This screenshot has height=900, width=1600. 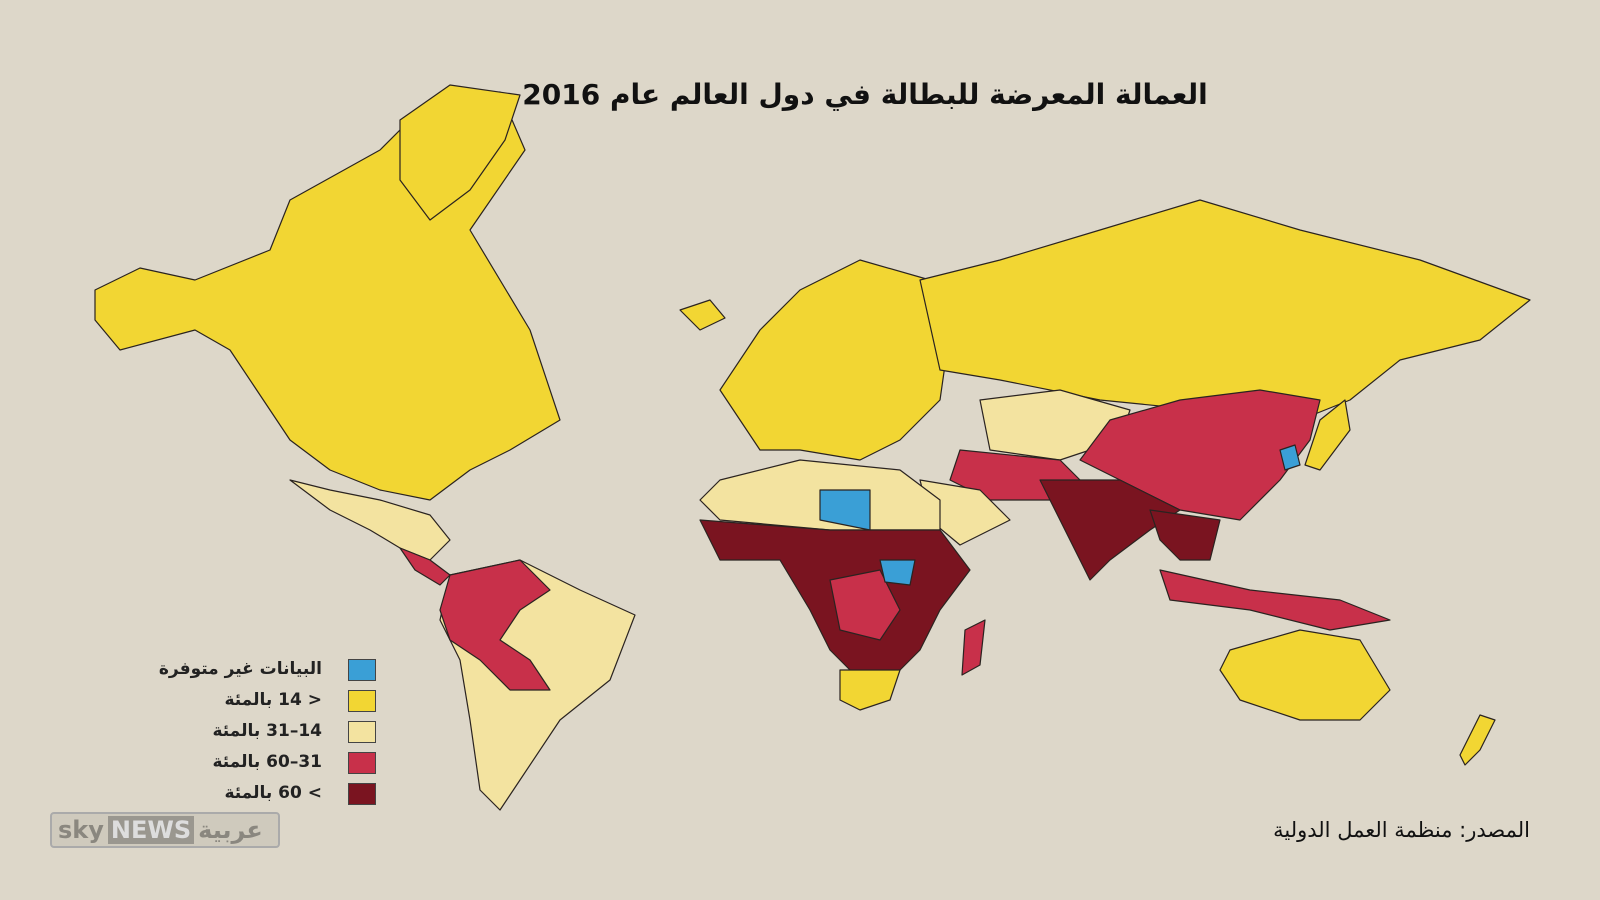 I want to click on legend-label: < 14 بالمئة, so click(x=273, y=700).